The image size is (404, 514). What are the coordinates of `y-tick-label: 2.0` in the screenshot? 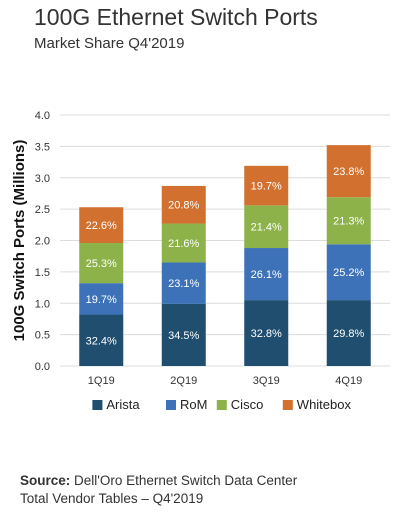 It's located at (42, 242).